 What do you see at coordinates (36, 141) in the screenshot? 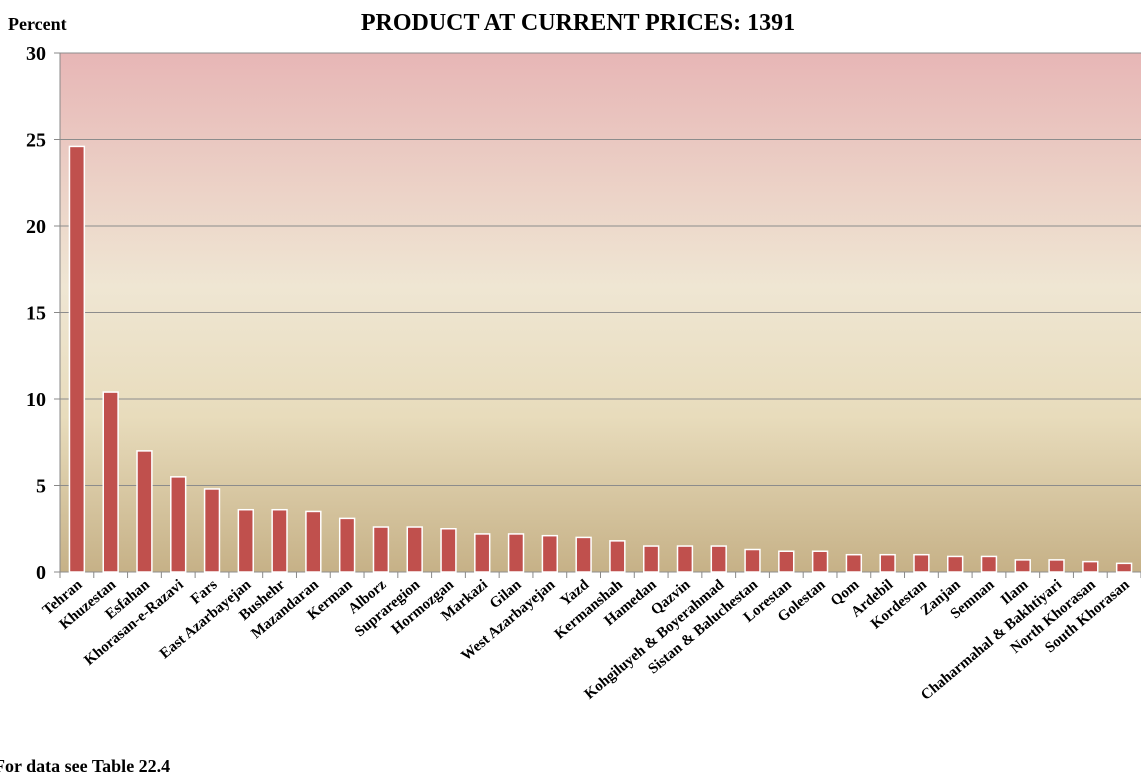
I see `y-tick-label: 25` at bounding box center [36, 141].